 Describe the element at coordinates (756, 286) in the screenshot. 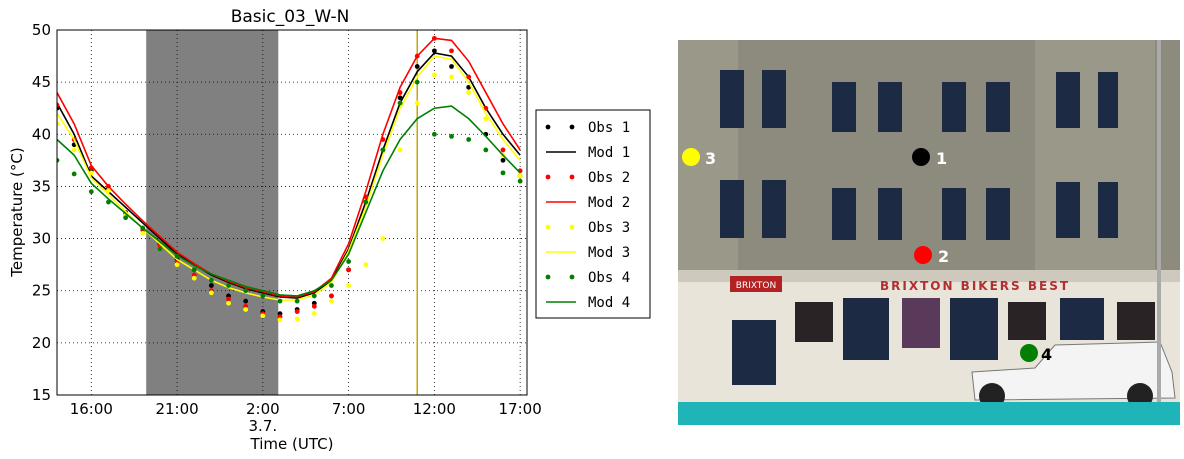

I see `sign: BRIXTON` at that location.